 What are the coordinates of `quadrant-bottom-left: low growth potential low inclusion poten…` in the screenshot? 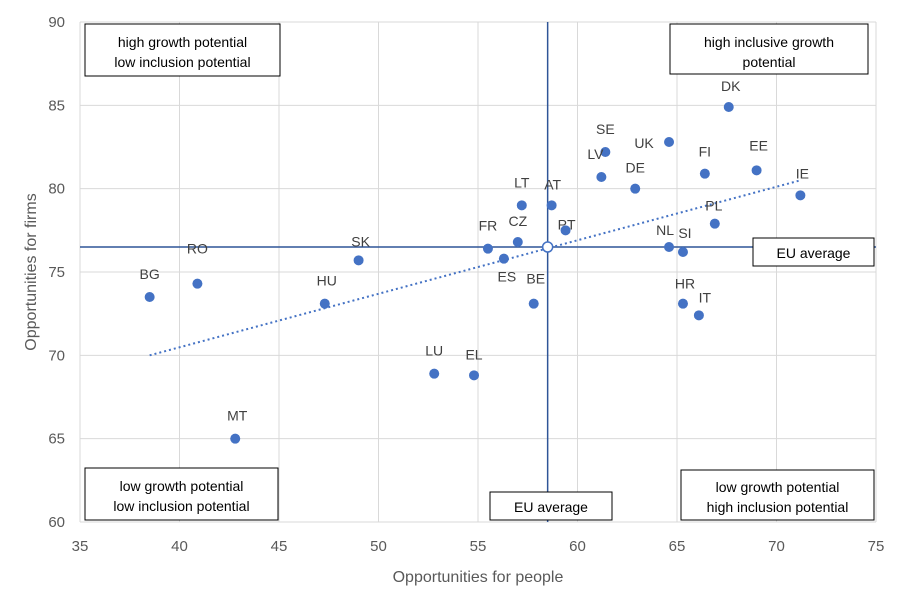 It's located at (181, 494).